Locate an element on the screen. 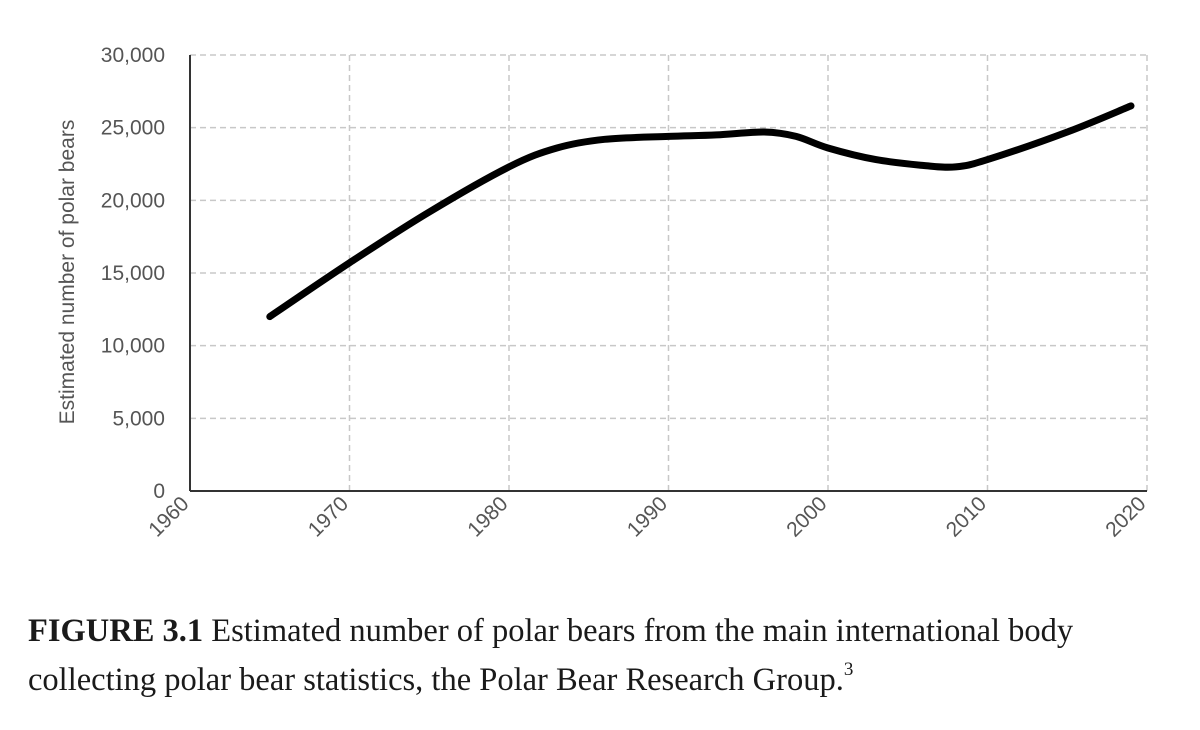 The height and width of the screenshot is (730, 1200). footnote-marker: 3 is located at coordinates (848, 669).